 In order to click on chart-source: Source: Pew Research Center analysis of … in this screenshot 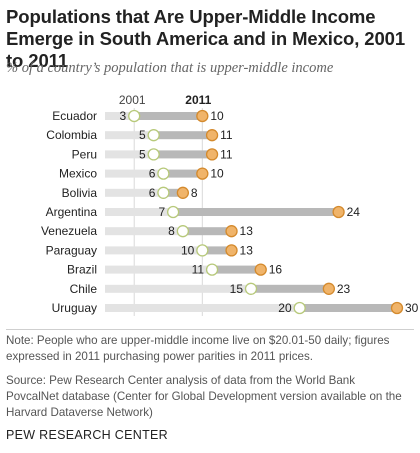, I will do `click(204, 396)`.